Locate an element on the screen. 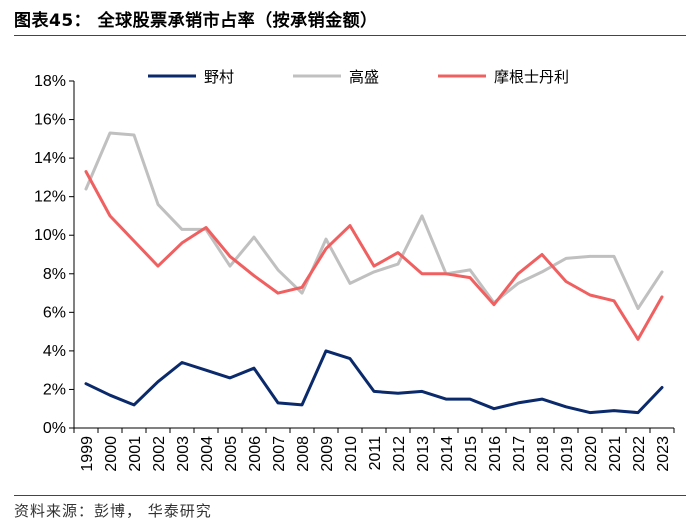 The image size is (700, 529). legend-label: 野村 is located at coordinates (219, 77).